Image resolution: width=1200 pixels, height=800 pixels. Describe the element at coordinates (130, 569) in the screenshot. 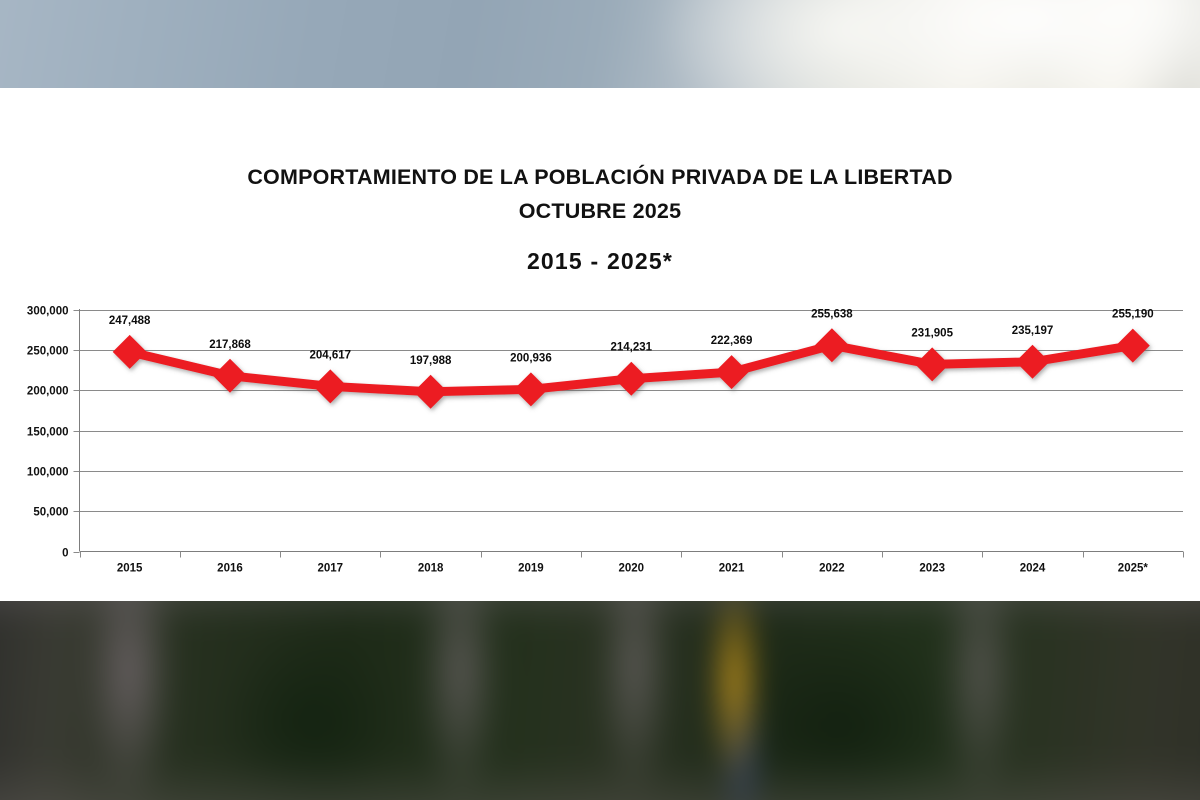

I see `x-axis-tick-label: 2015` at that location.